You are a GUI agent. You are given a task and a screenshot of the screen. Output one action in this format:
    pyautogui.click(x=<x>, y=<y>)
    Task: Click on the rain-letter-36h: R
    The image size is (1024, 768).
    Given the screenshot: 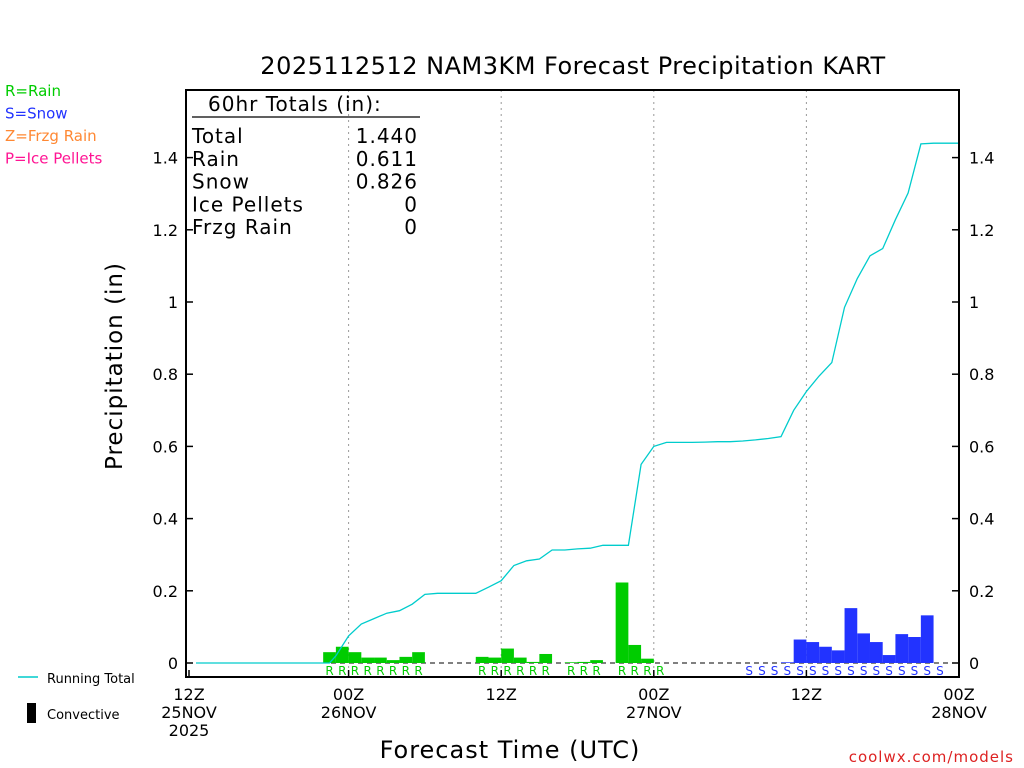 What is the action you would take?
    pyautogui.click(x=647, y=671)
    